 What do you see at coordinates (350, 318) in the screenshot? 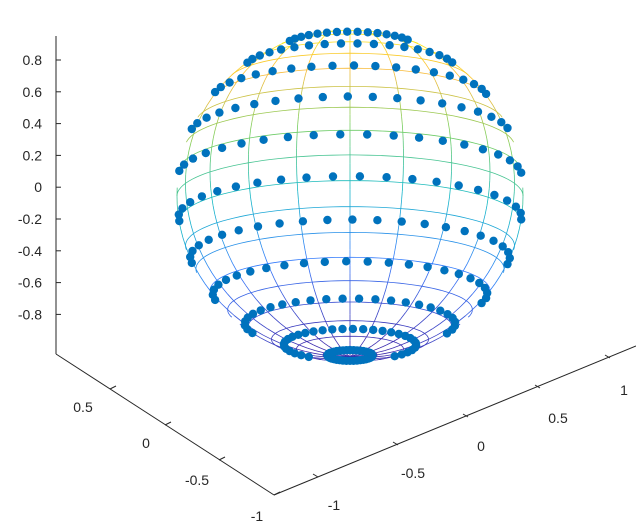
I see `mesh-latitude-line` at bounding box center [350, 318].